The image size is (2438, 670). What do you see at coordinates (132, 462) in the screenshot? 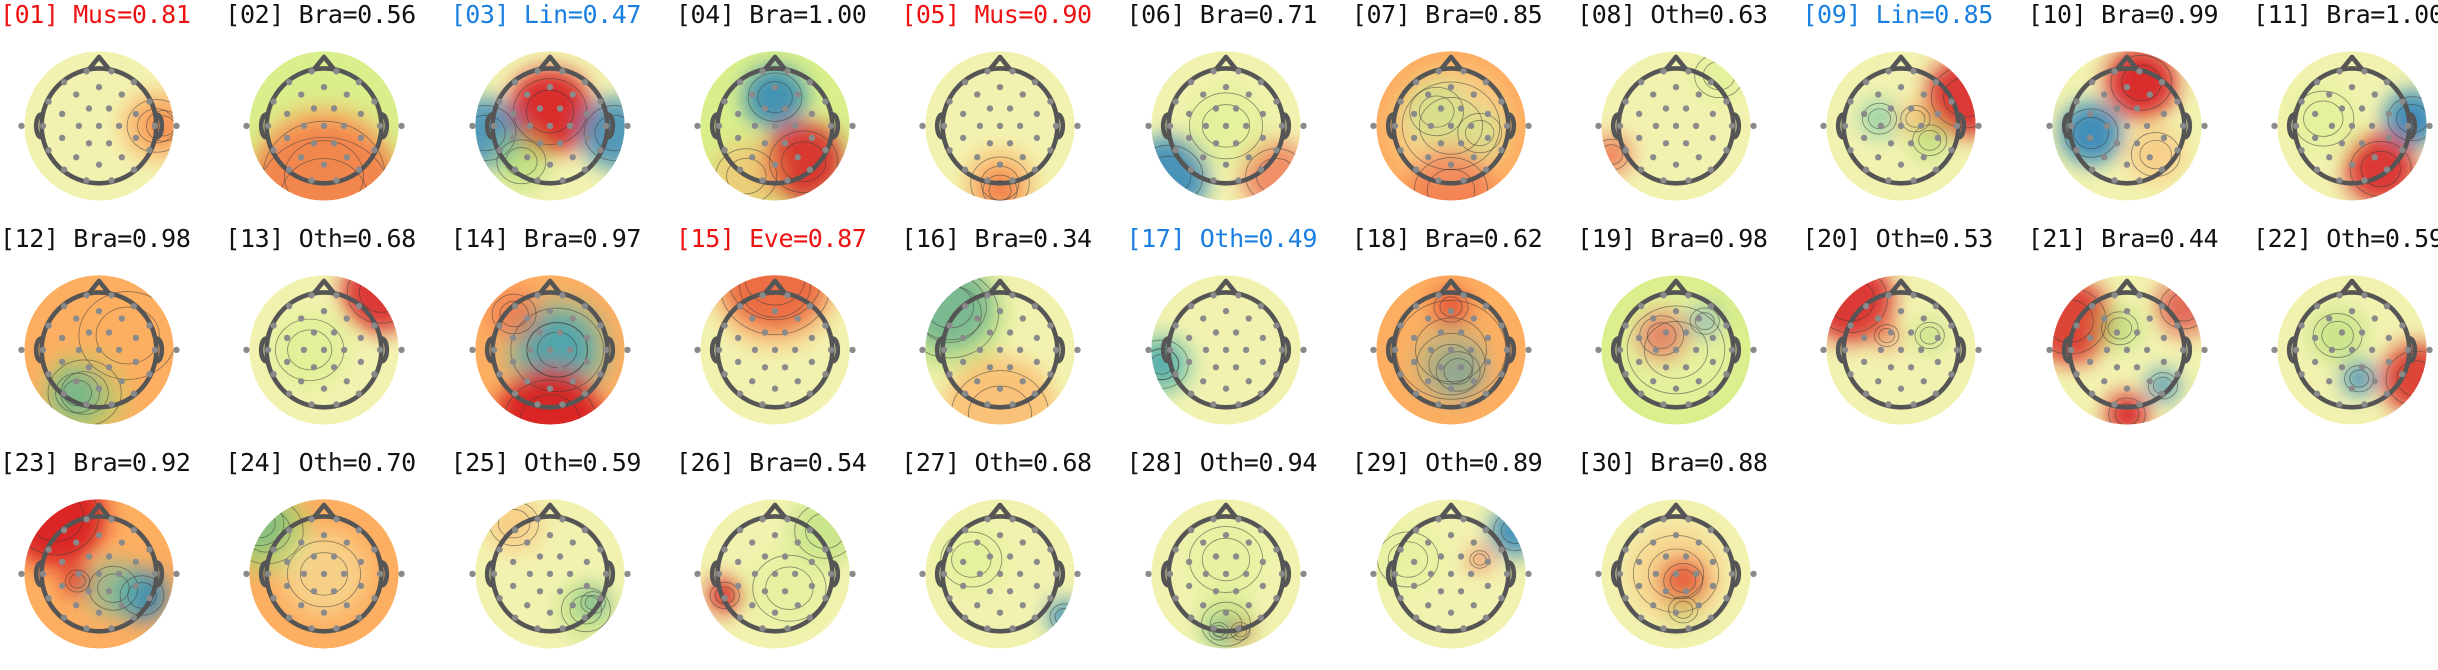
I see `component-score: Bra=0.92` at bounding box center [132, 462].